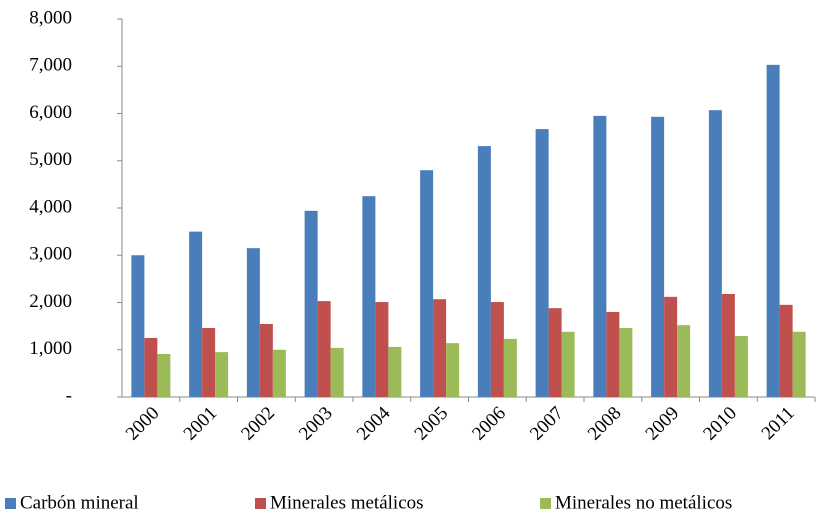  I want to click on y-tick-label: 8,000, so click(50, 17).